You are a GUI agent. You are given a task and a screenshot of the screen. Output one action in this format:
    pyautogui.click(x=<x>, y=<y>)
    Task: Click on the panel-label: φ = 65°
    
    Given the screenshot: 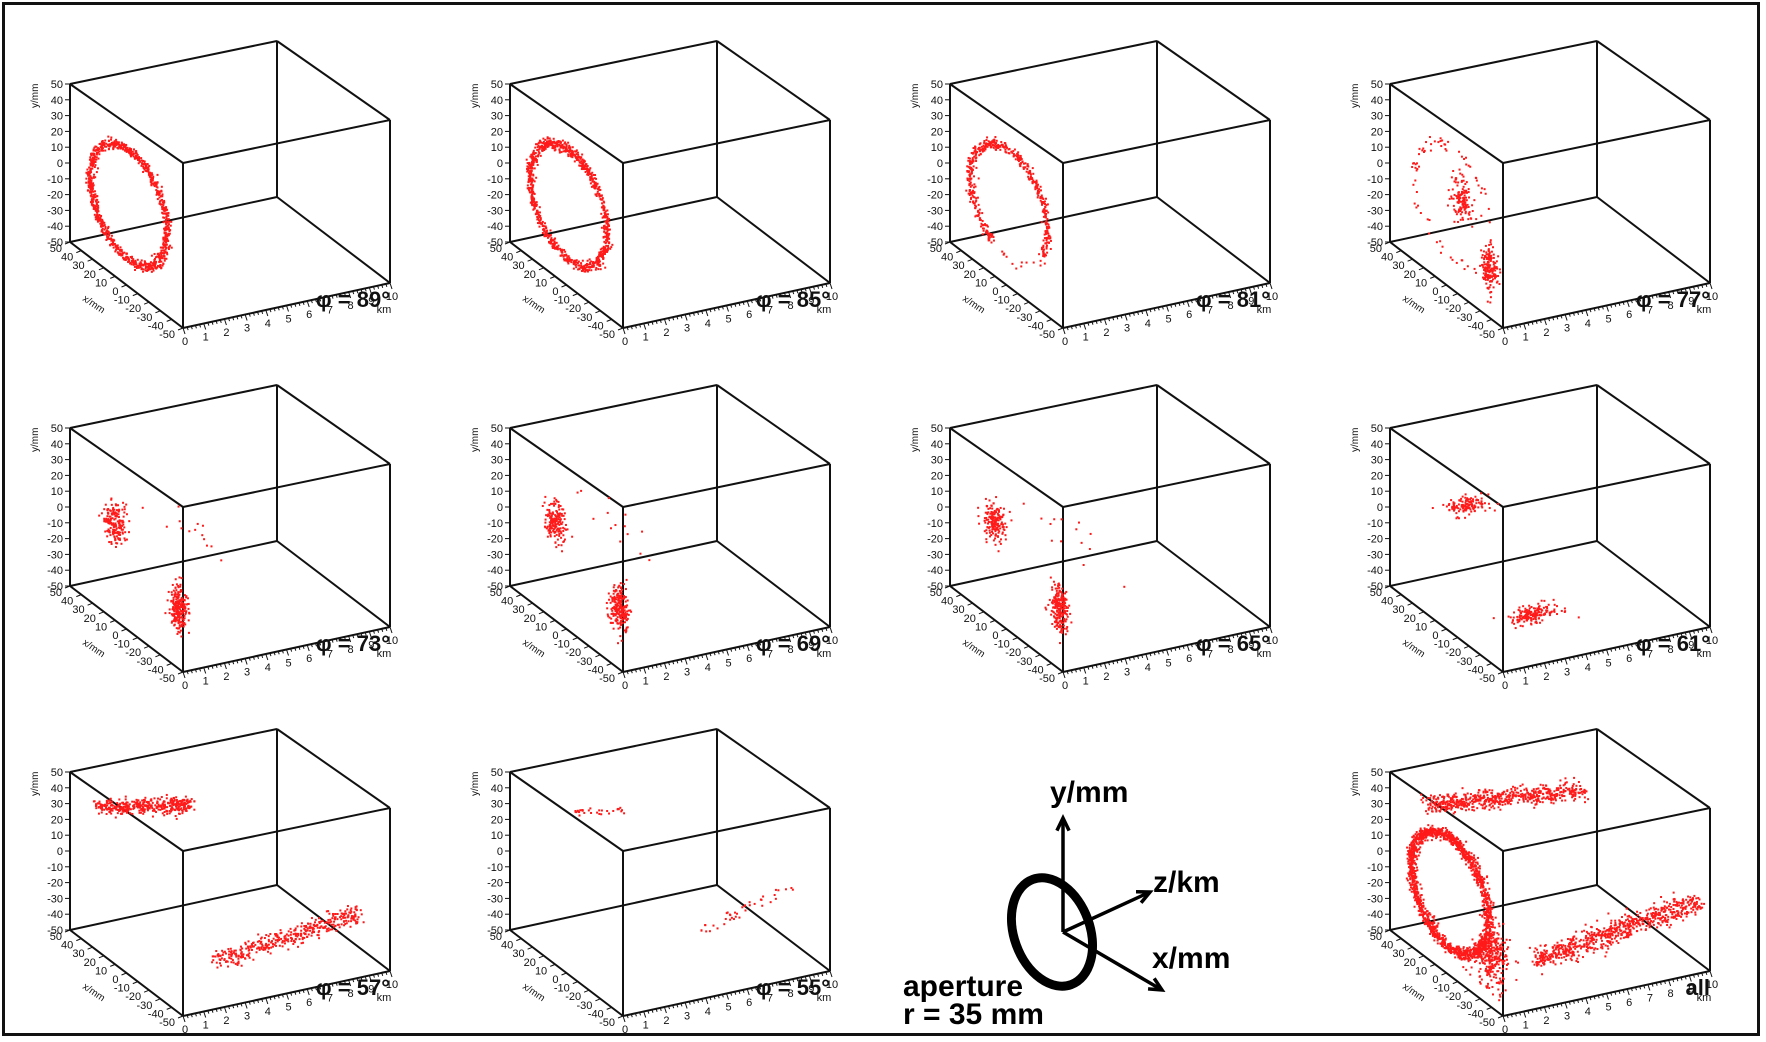 What is the action you would take?
    pyautogui.click(x=1233, y=643)
    